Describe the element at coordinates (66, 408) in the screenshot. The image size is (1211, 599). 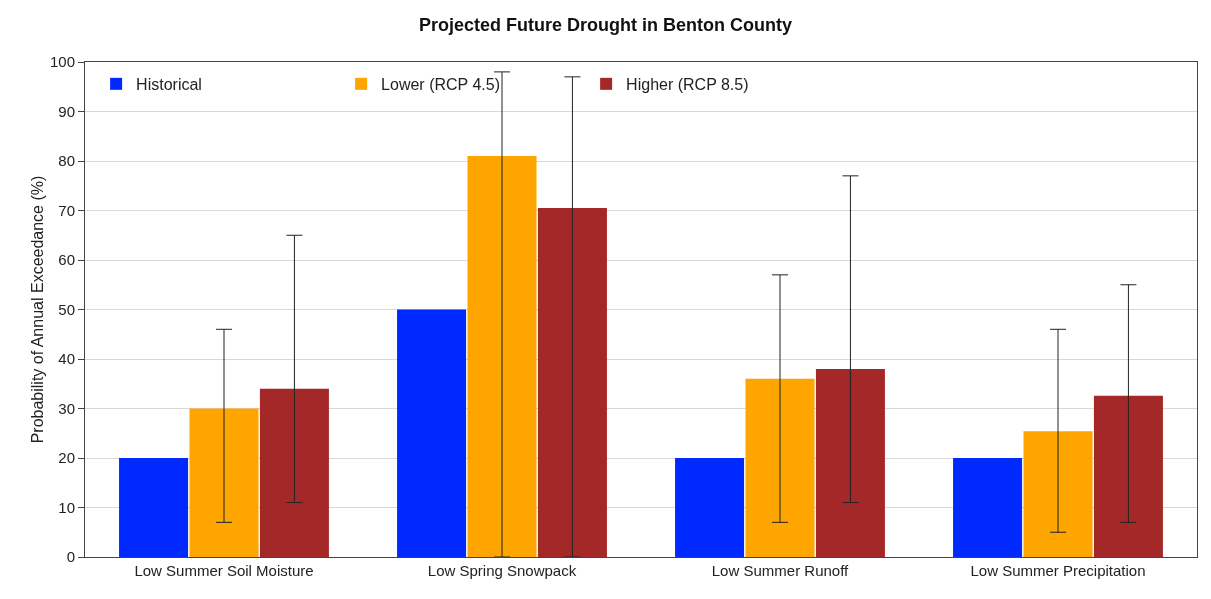
I see `y-tick-label: 30` at that location.